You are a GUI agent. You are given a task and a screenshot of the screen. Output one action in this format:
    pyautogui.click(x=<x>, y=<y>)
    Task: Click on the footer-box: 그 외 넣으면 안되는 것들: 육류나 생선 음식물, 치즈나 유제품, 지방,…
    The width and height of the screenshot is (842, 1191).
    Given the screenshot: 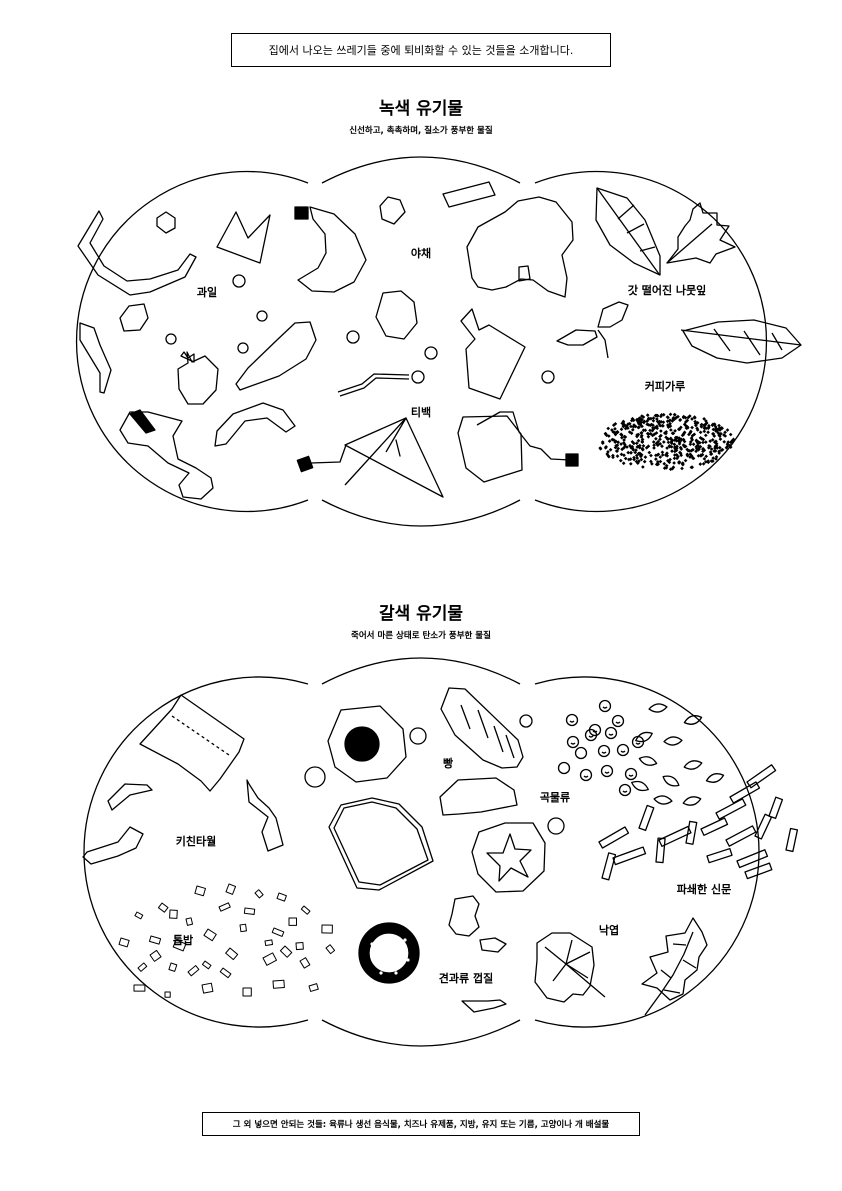 What is the action you would take?
    pyautogui.click(x=421, y=1124)
    